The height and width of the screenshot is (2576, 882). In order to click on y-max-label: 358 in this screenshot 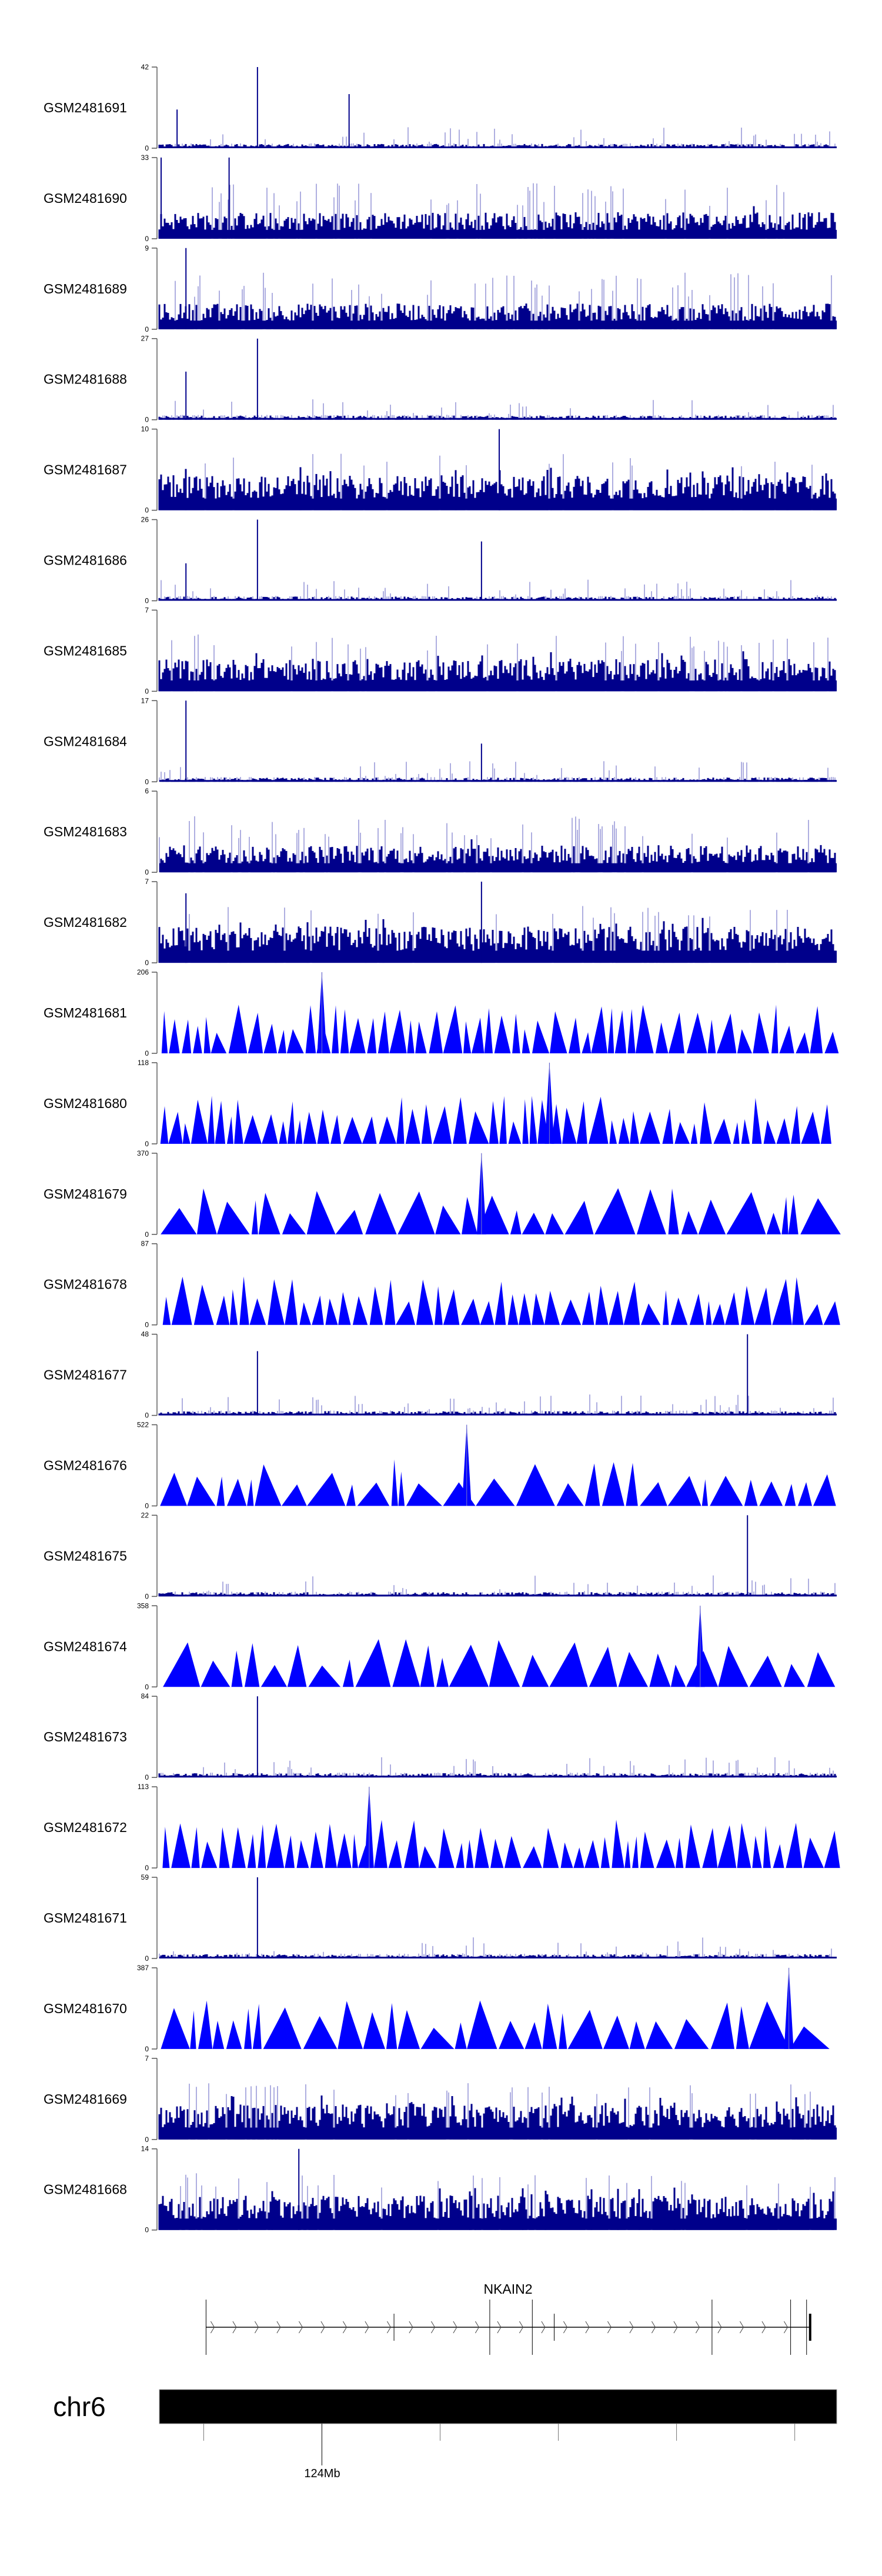, I will do `click(143, 1605)`.